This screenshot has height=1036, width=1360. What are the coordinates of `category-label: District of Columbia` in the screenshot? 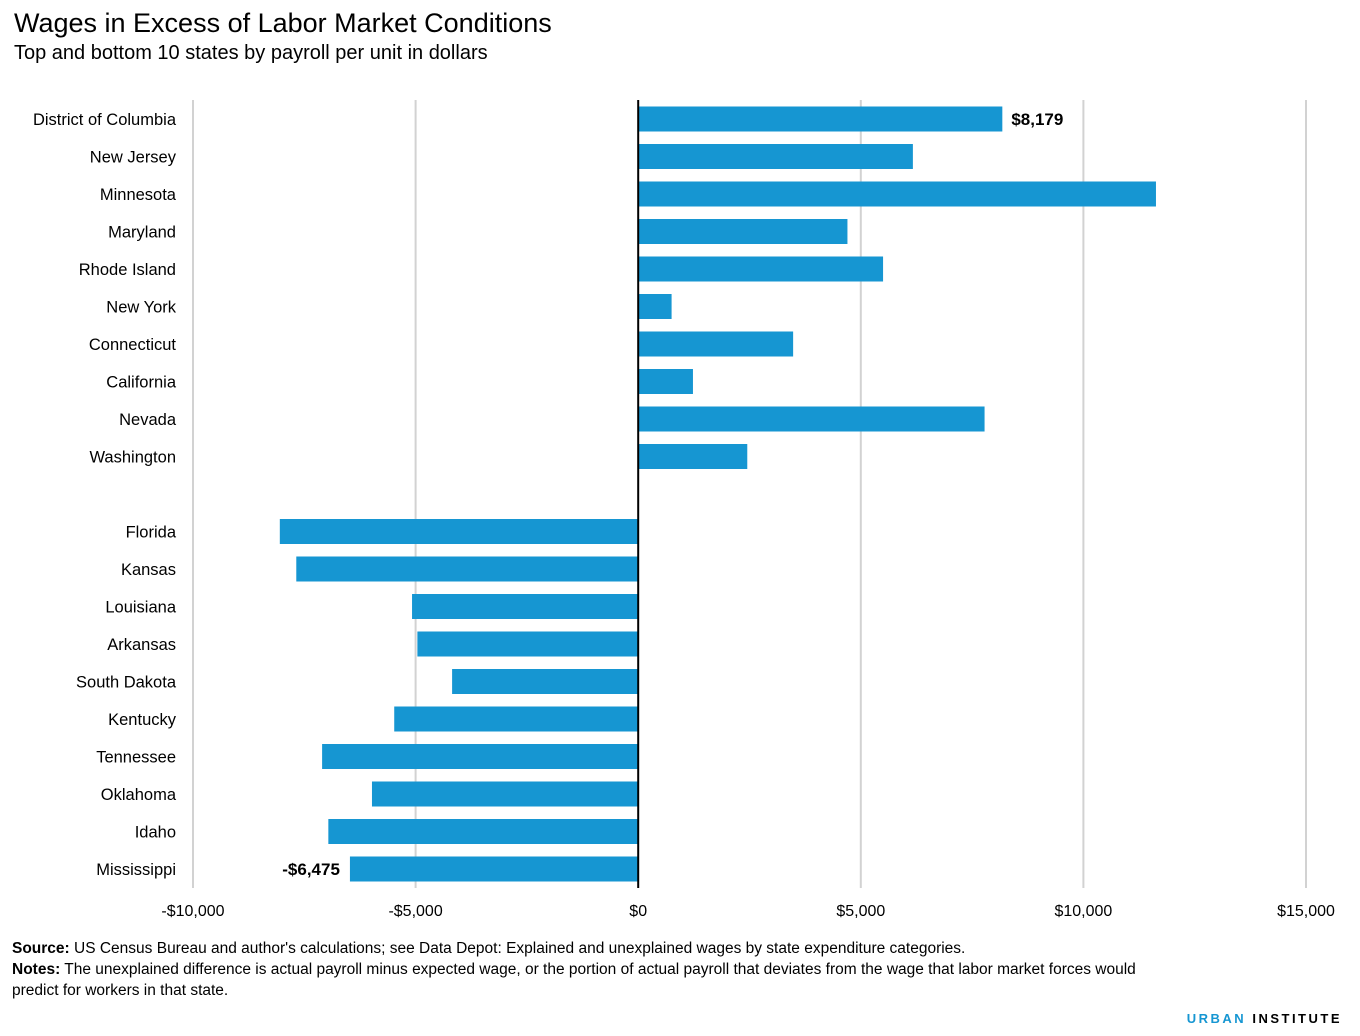 It's located at (105, 120).